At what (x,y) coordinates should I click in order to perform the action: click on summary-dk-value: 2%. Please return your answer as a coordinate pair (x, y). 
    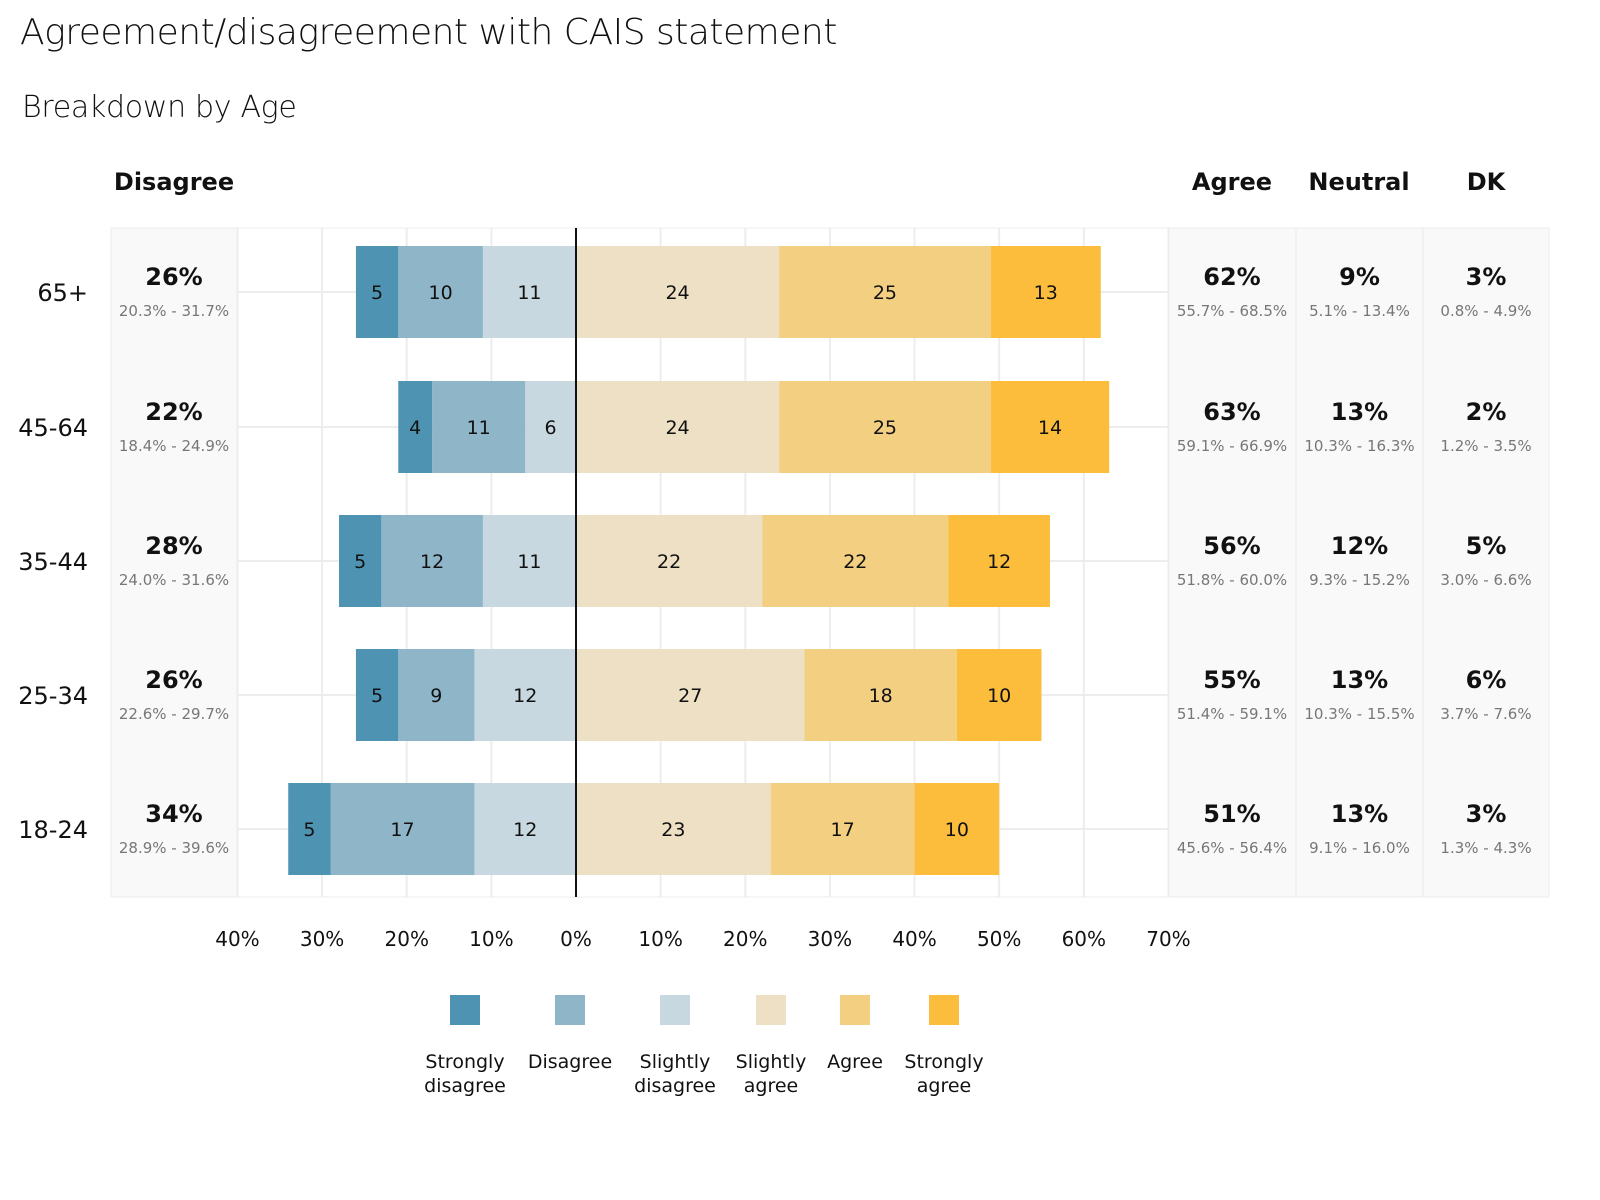
    Looking at the image, I should click on (1486, 412).